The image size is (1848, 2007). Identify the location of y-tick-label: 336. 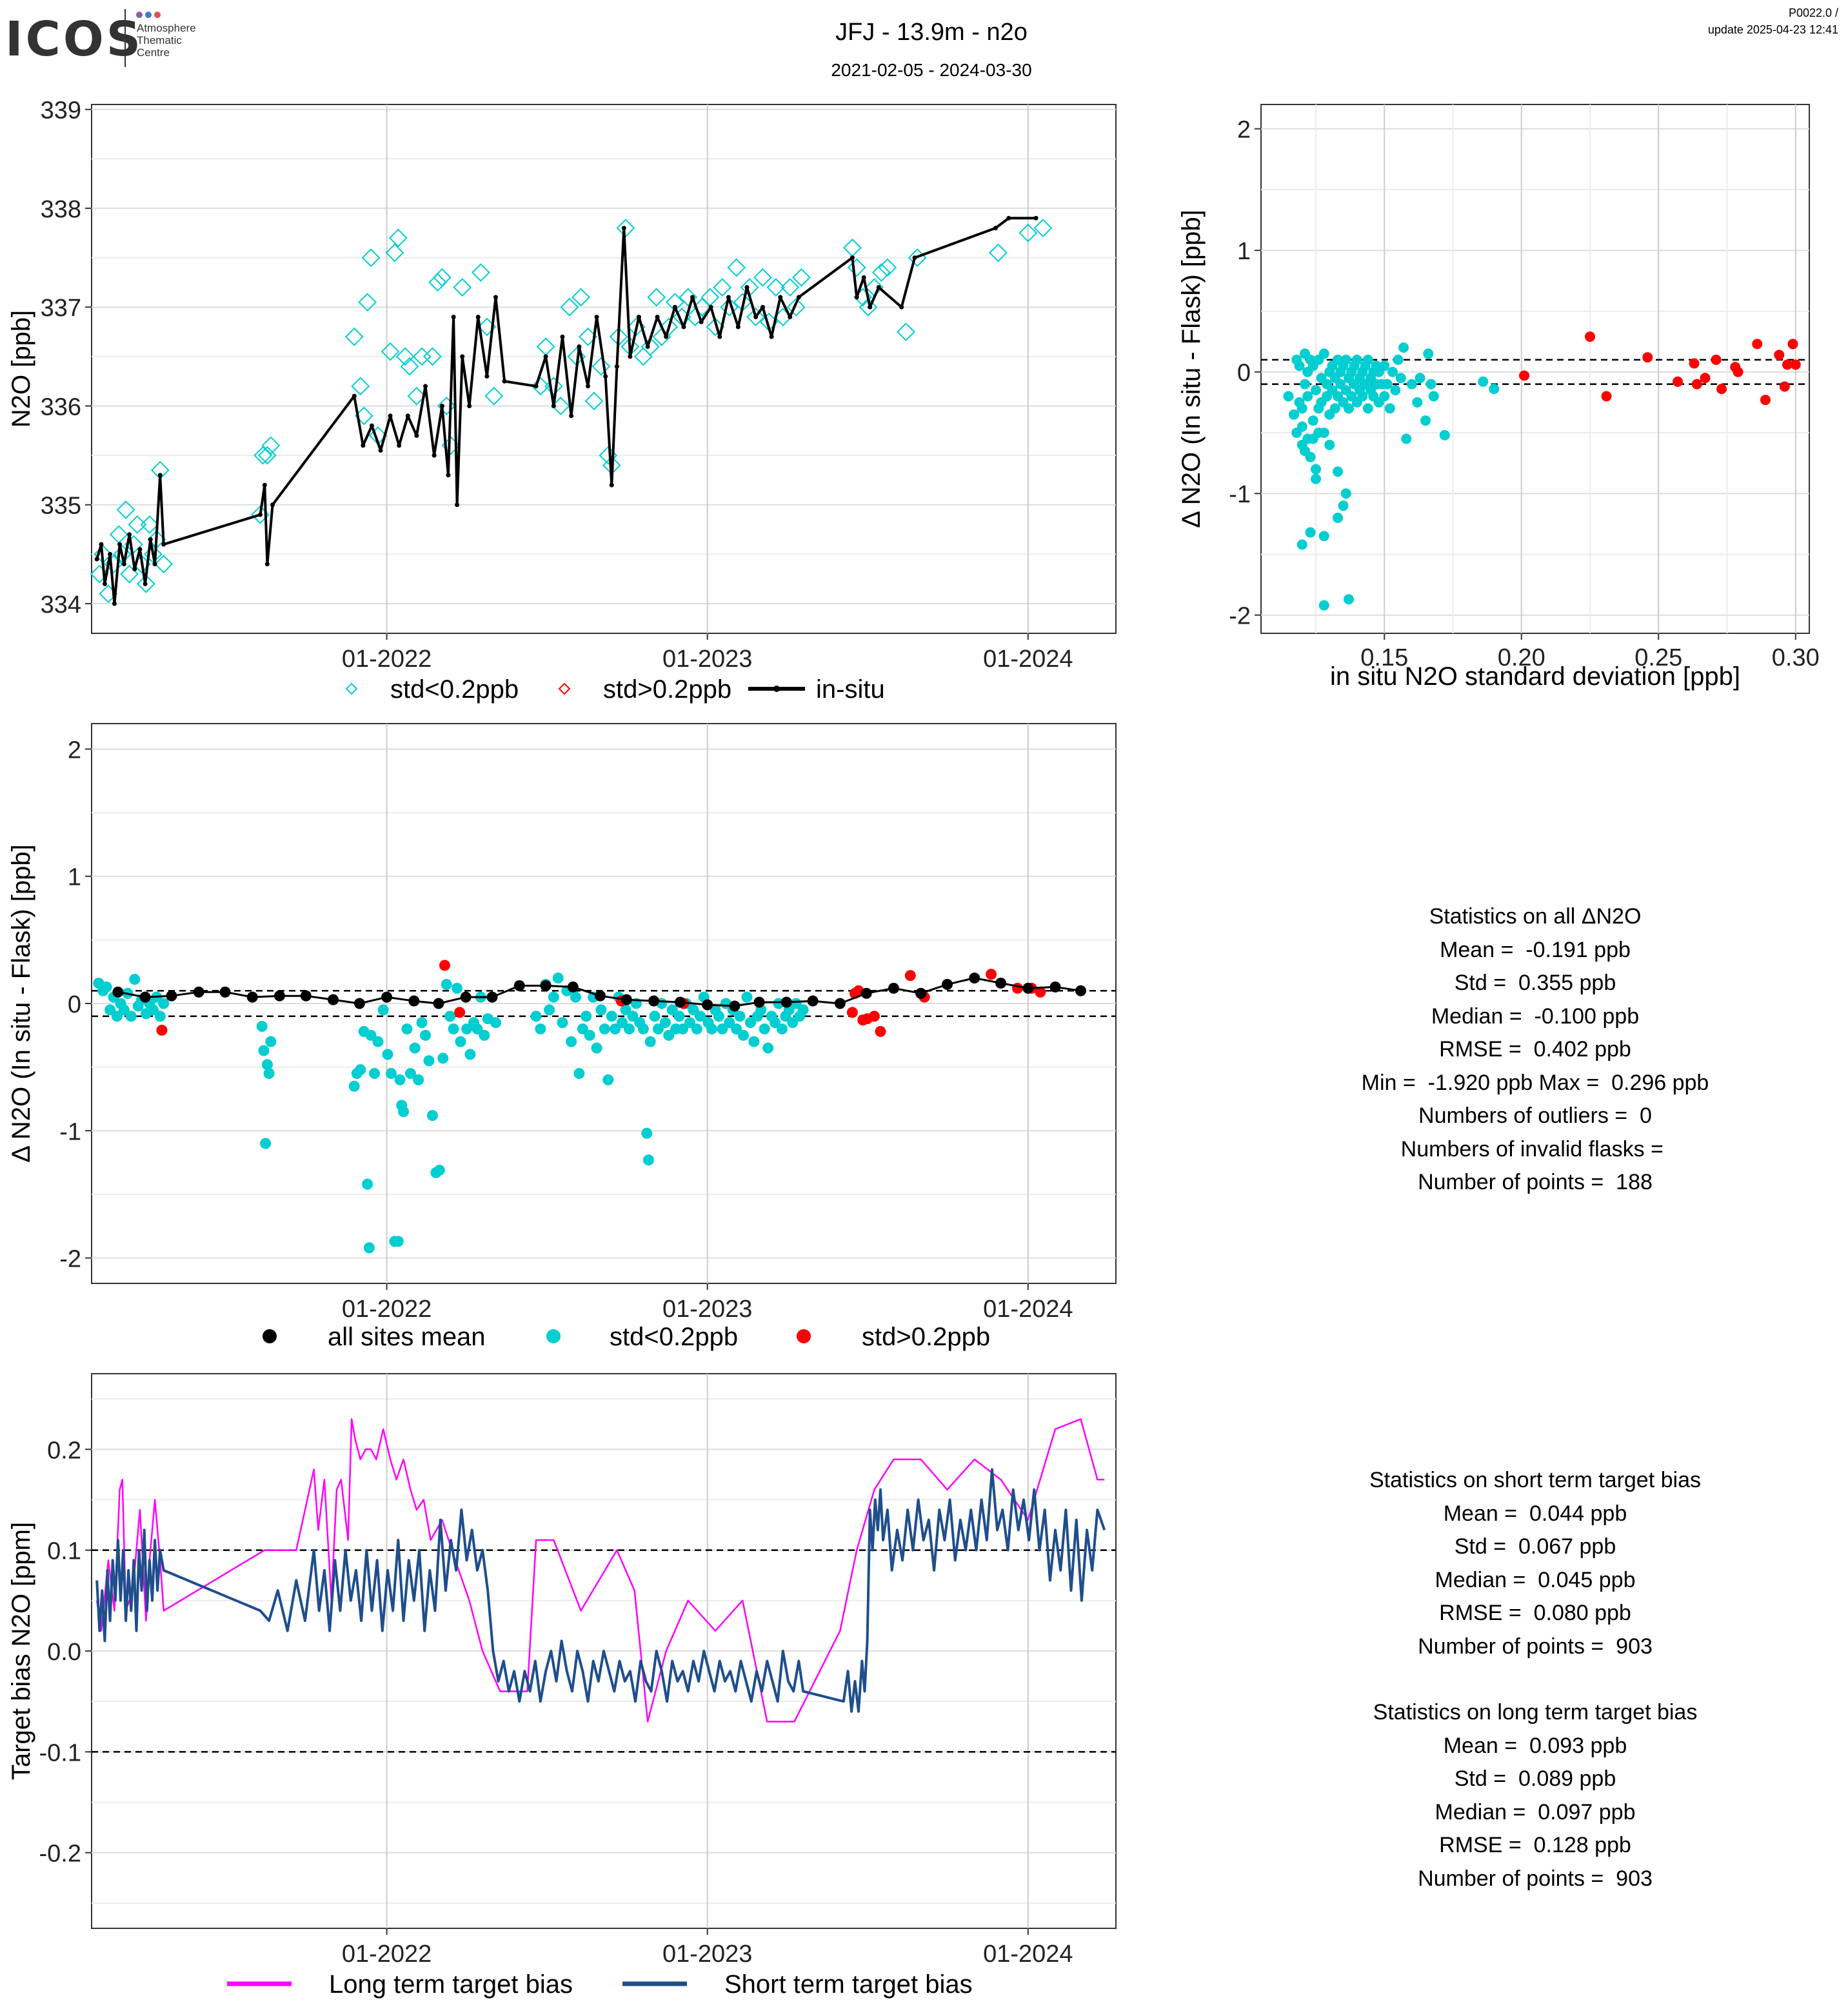
(61, 406).